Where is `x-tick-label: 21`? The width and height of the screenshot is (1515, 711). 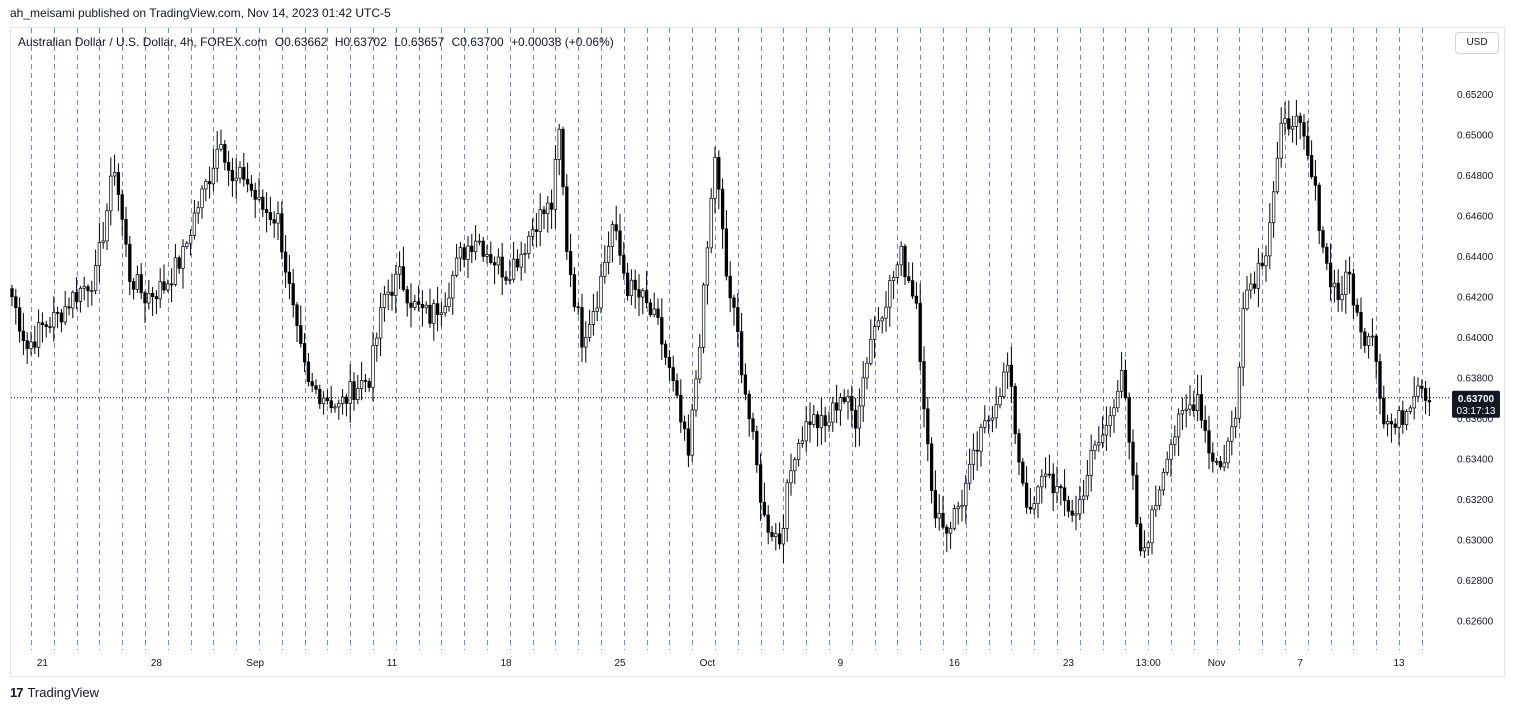
x-tick-label: 21 is located at coordinates (43, 663).